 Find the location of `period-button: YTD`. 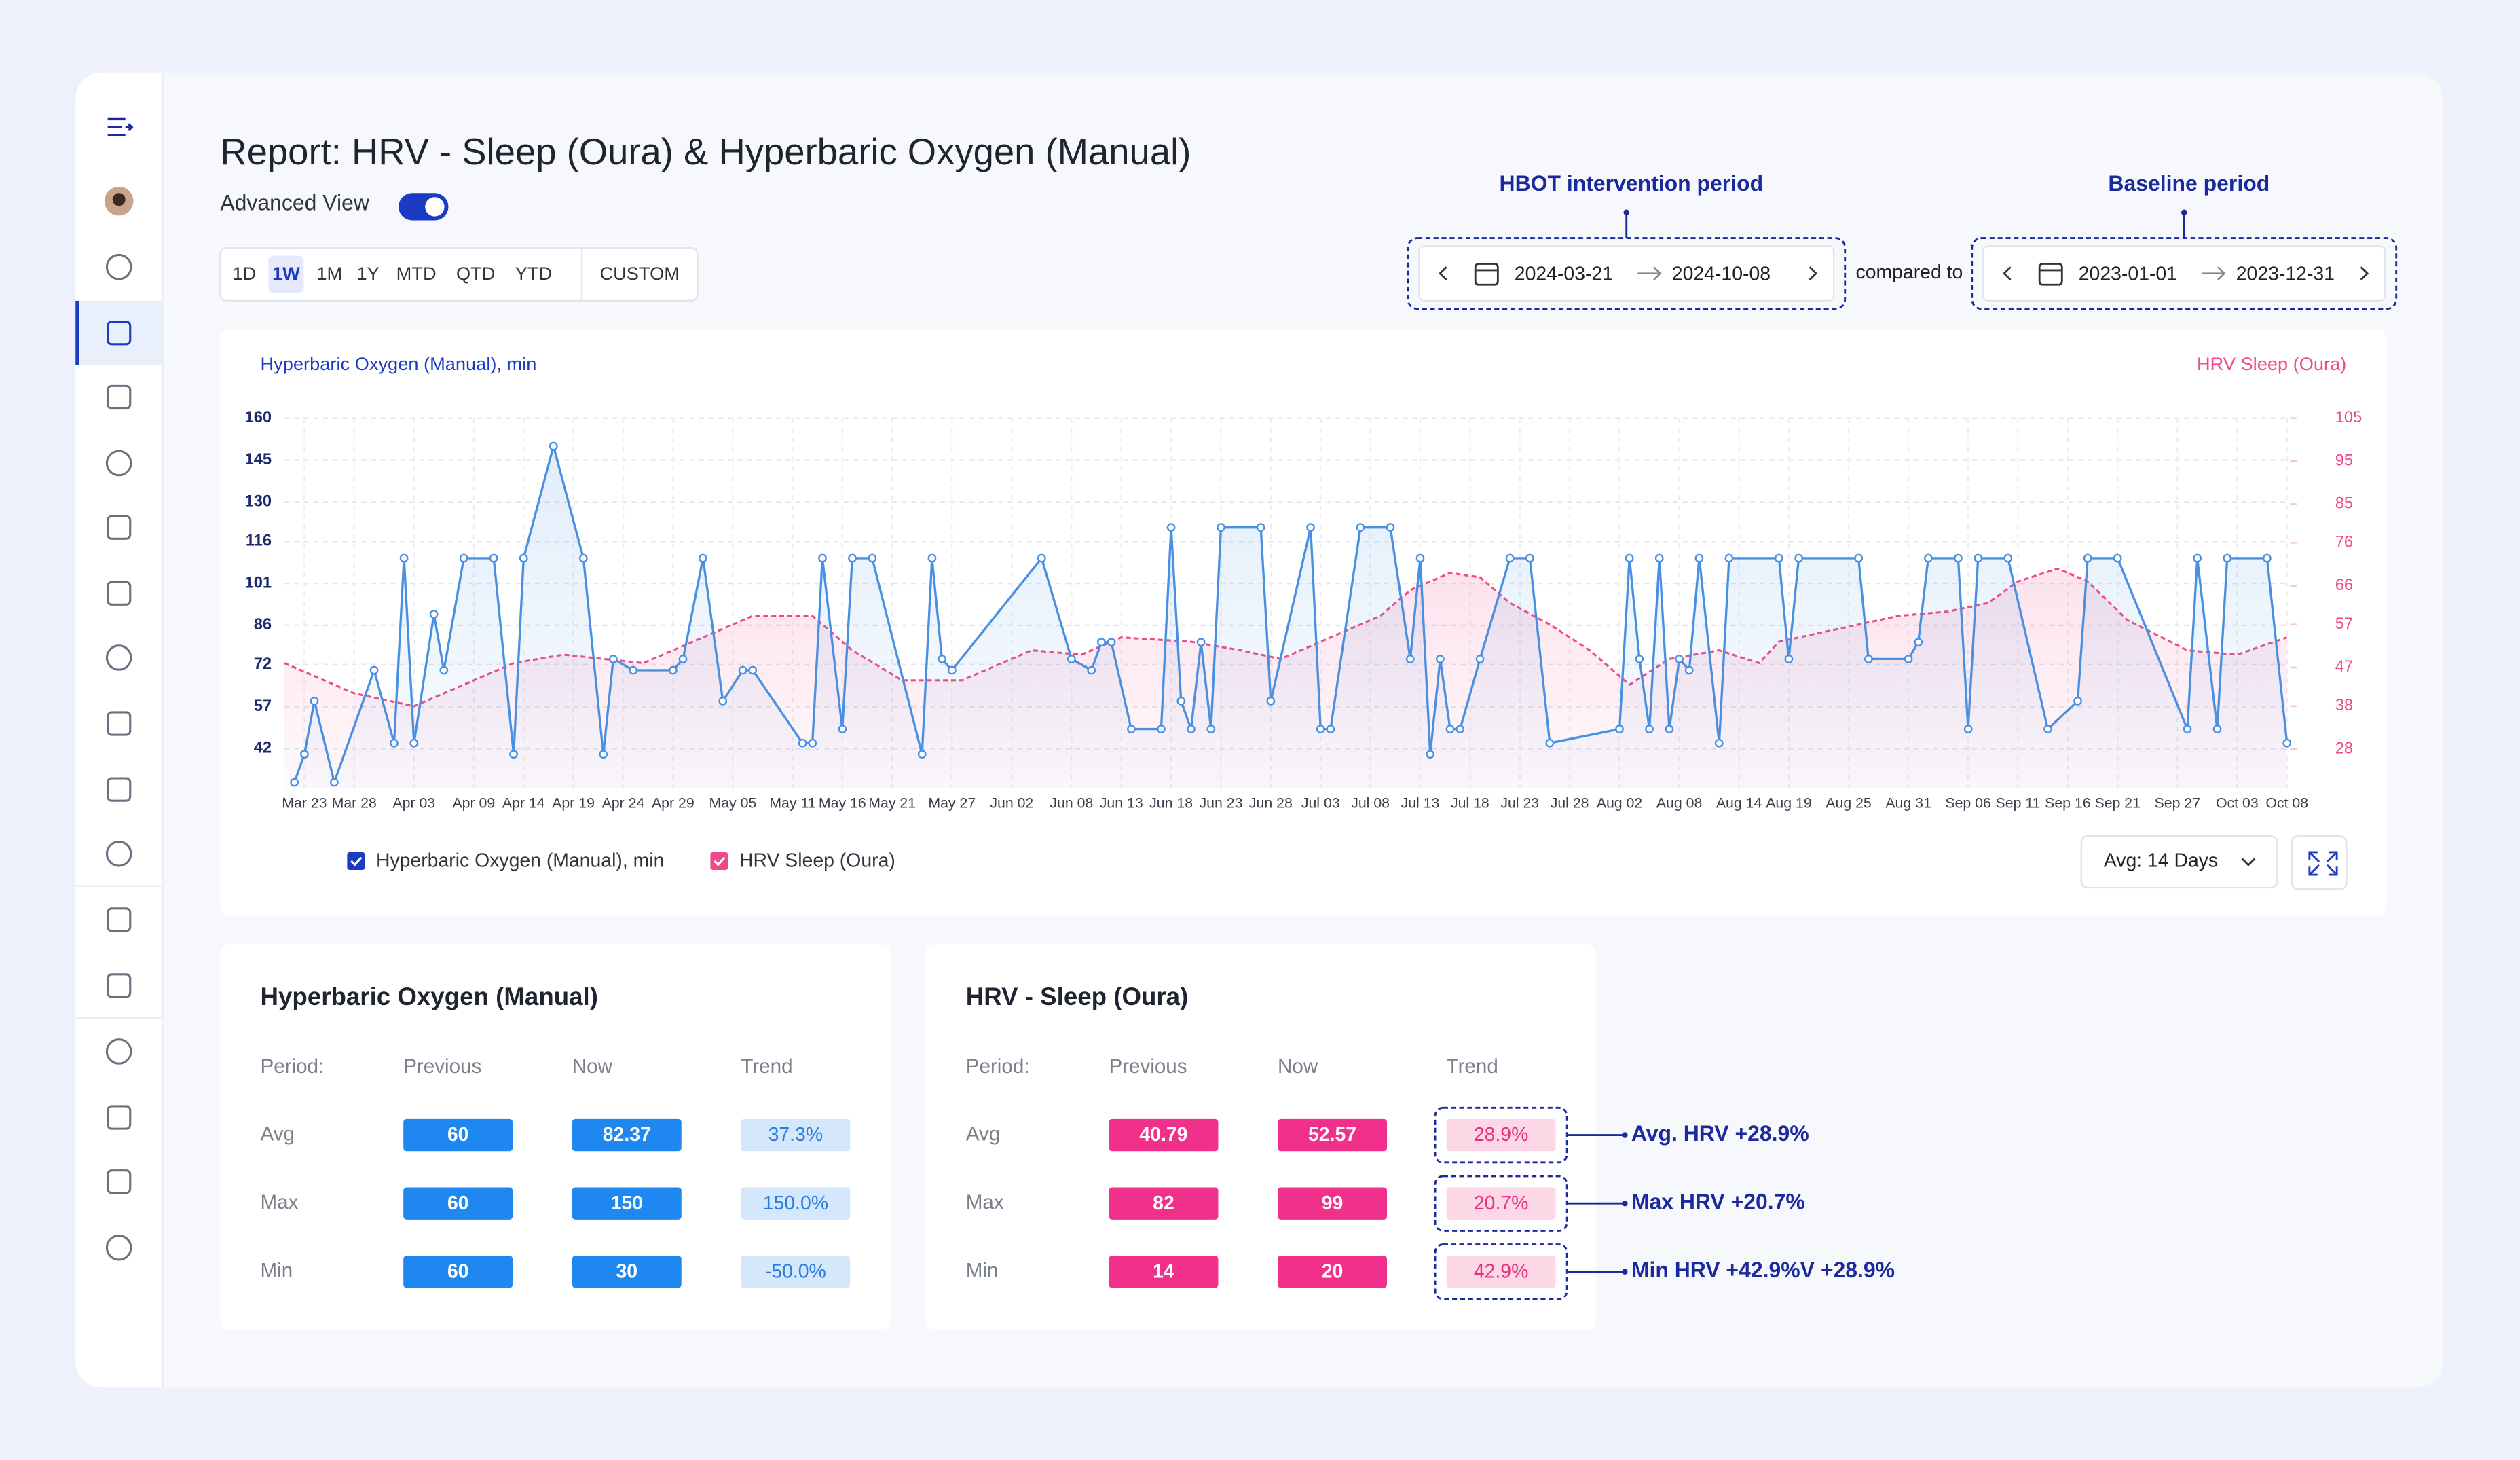

period-button: YTD is located at coordinates (534, 273).